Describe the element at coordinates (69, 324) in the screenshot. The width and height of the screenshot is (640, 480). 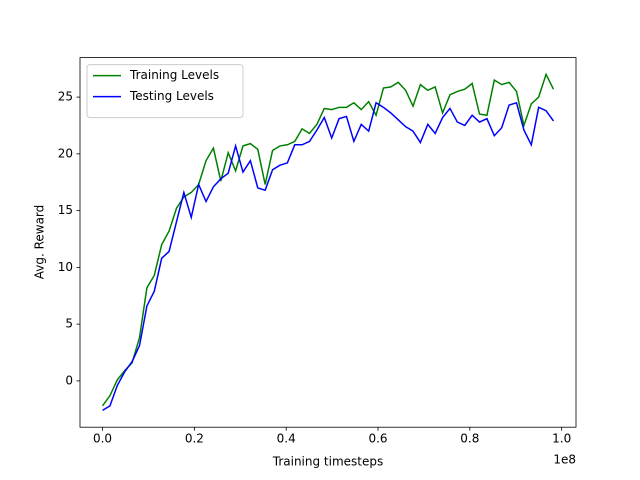
I see `y-tick-label: 5` at that location.